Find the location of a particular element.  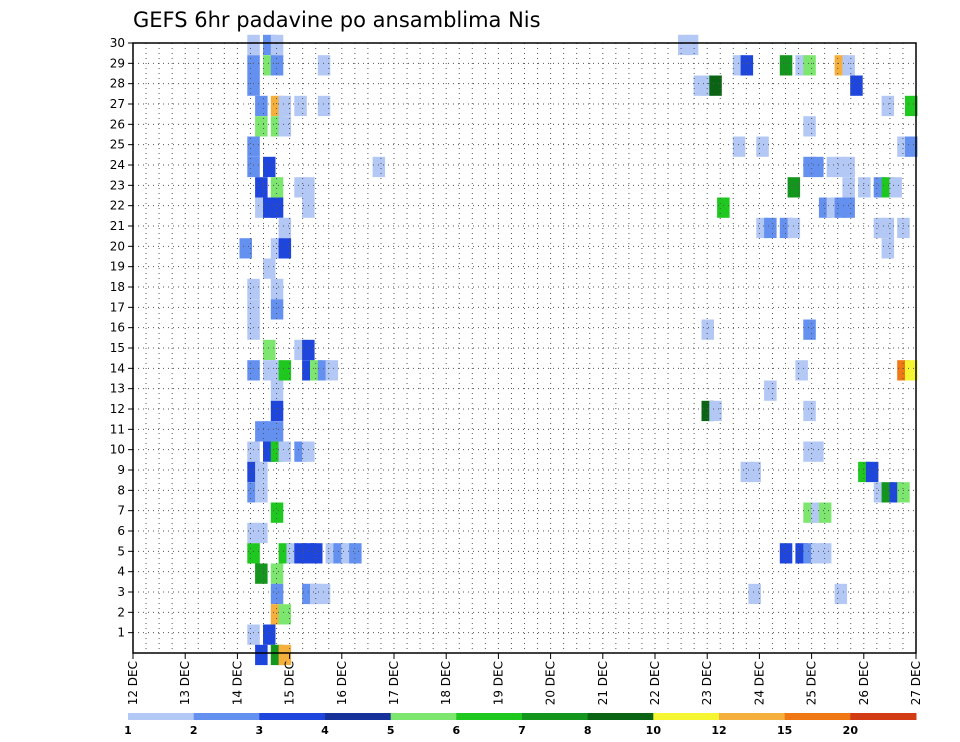

y-tick-label: 24 is located at coordinates (117, 165).